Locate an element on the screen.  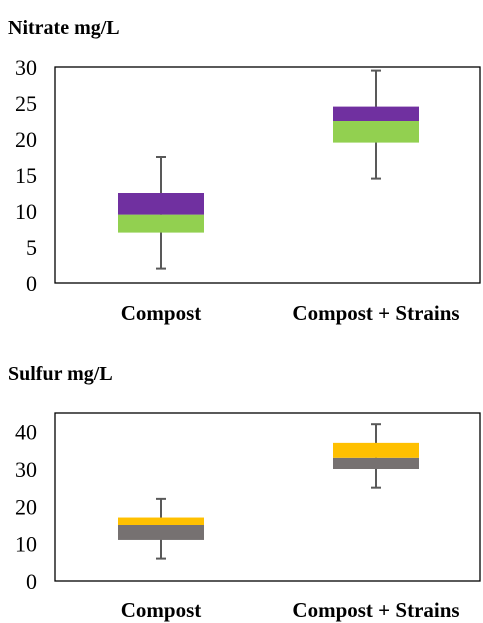
nitrate-category-label: Compost is located at coordinates (161, 313).